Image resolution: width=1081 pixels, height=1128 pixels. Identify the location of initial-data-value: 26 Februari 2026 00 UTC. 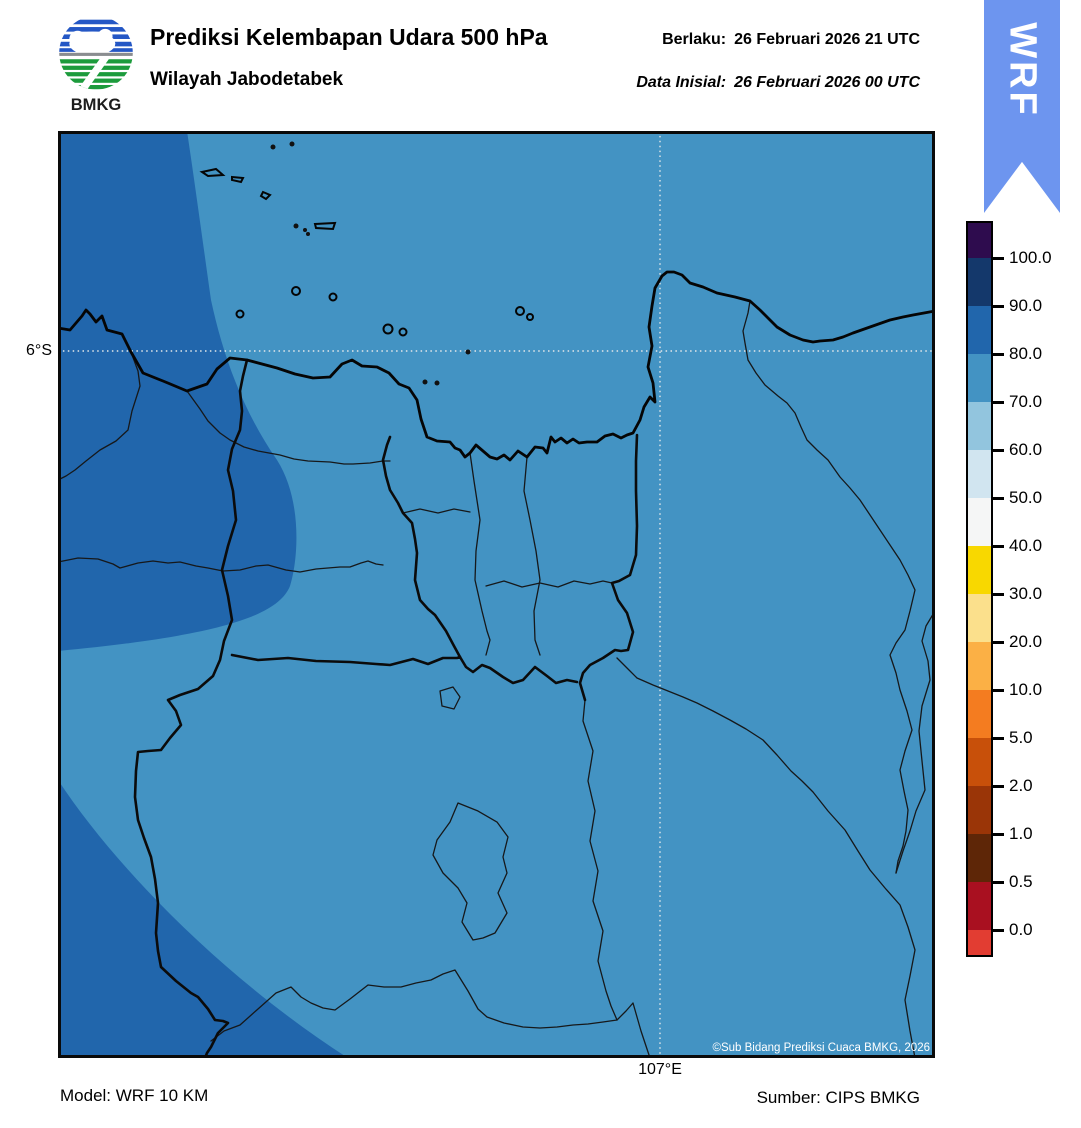
(827, 82).